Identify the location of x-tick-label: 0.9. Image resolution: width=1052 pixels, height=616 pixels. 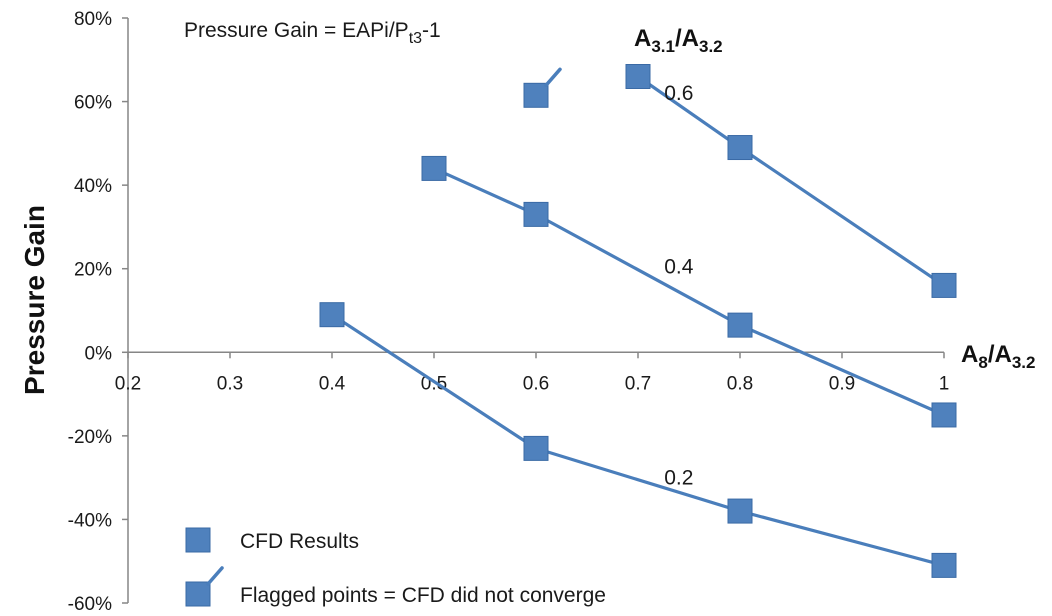
(842, 383).